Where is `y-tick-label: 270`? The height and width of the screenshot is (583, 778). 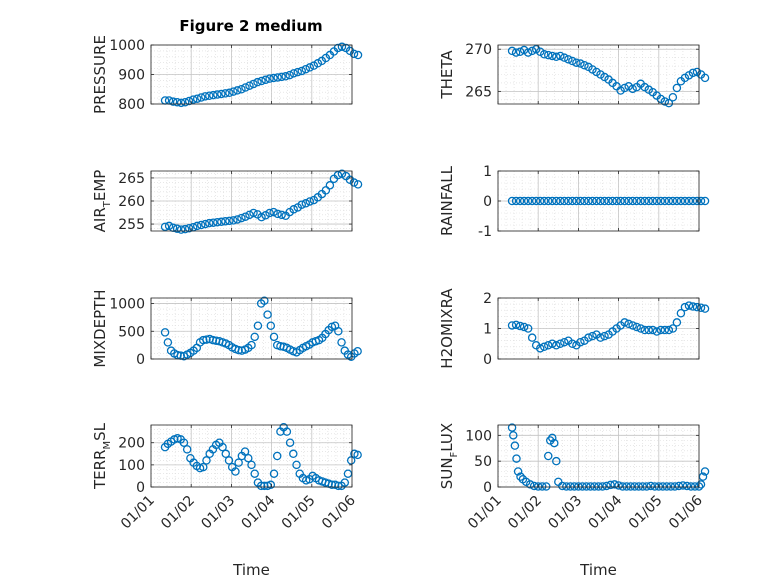 y-tick-label: 270 is located at coordinates (478, 50).